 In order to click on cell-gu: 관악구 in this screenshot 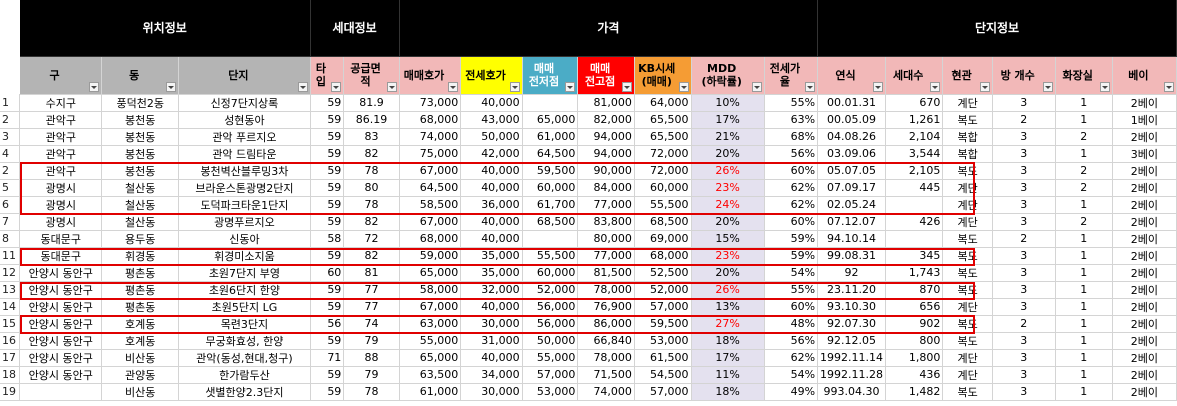, I will do `click(61, 171)`.